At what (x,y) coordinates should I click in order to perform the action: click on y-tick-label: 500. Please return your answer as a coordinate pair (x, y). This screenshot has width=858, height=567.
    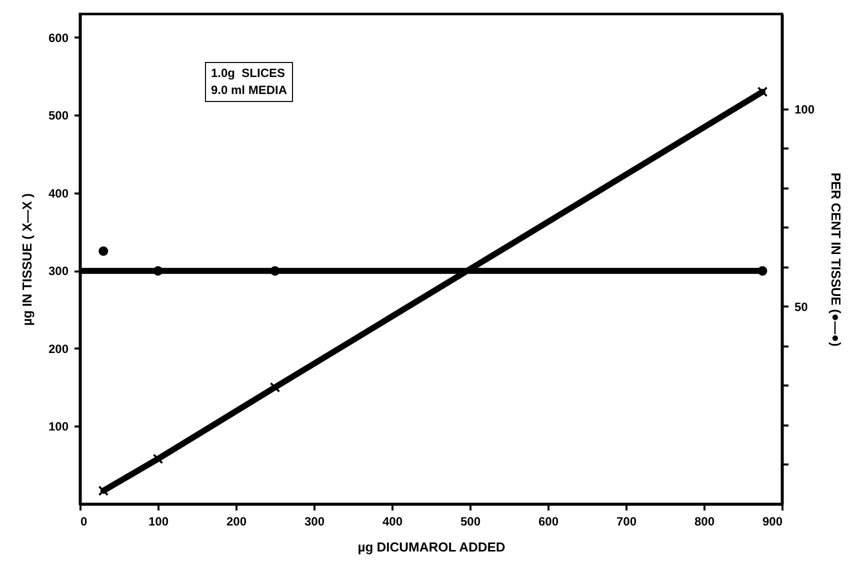
    Looking at the image, I should click on (58, 115).